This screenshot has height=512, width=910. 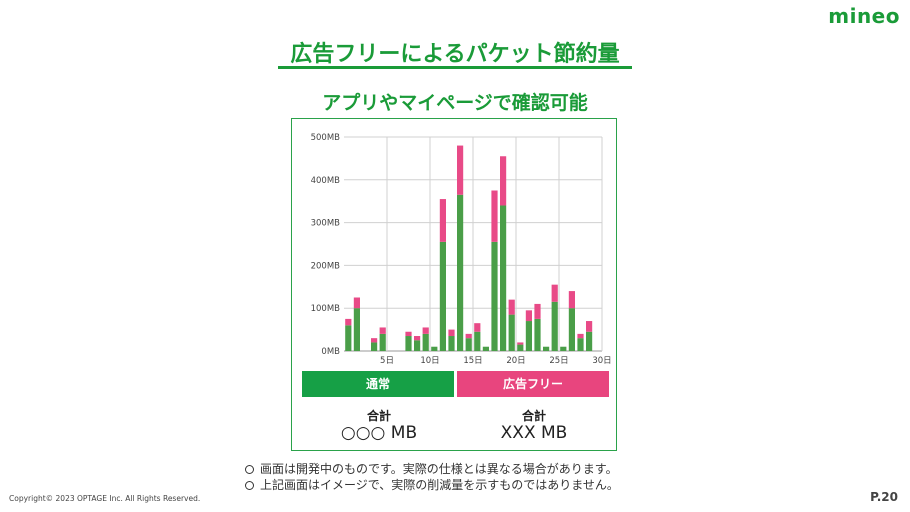 I want to click on adfree-total-label: 合計, so click(x=533, y=416).